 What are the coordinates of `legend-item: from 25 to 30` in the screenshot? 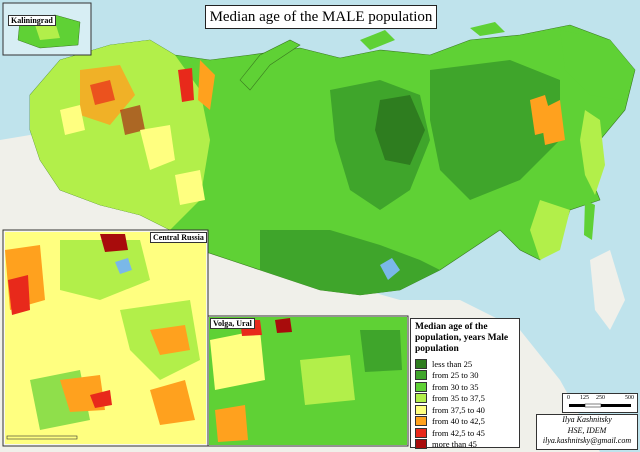 It's located at (465, 376).